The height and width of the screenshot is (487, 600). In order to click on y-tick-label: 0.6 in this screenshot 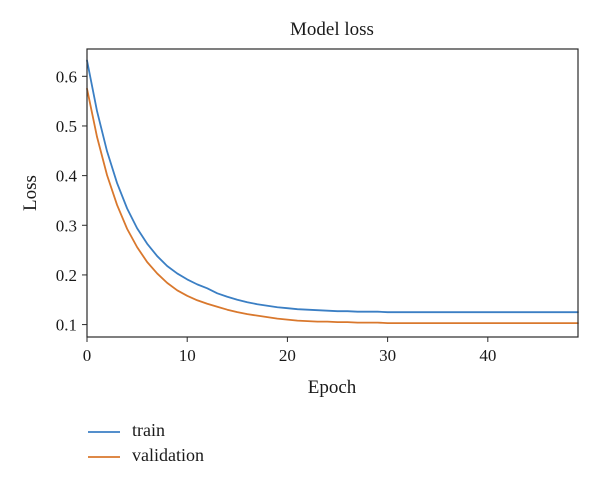, I will do `click(66, 76)`.